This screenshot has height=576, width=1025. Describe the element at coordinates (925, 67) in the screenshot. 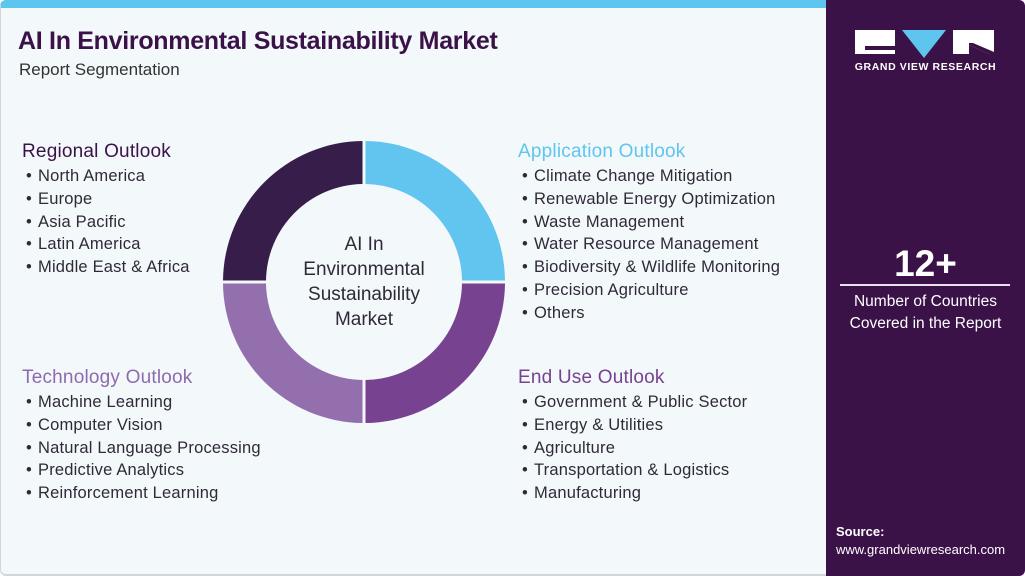

I see `brand-name: GRAND VIEW RESEARCH` at that location.